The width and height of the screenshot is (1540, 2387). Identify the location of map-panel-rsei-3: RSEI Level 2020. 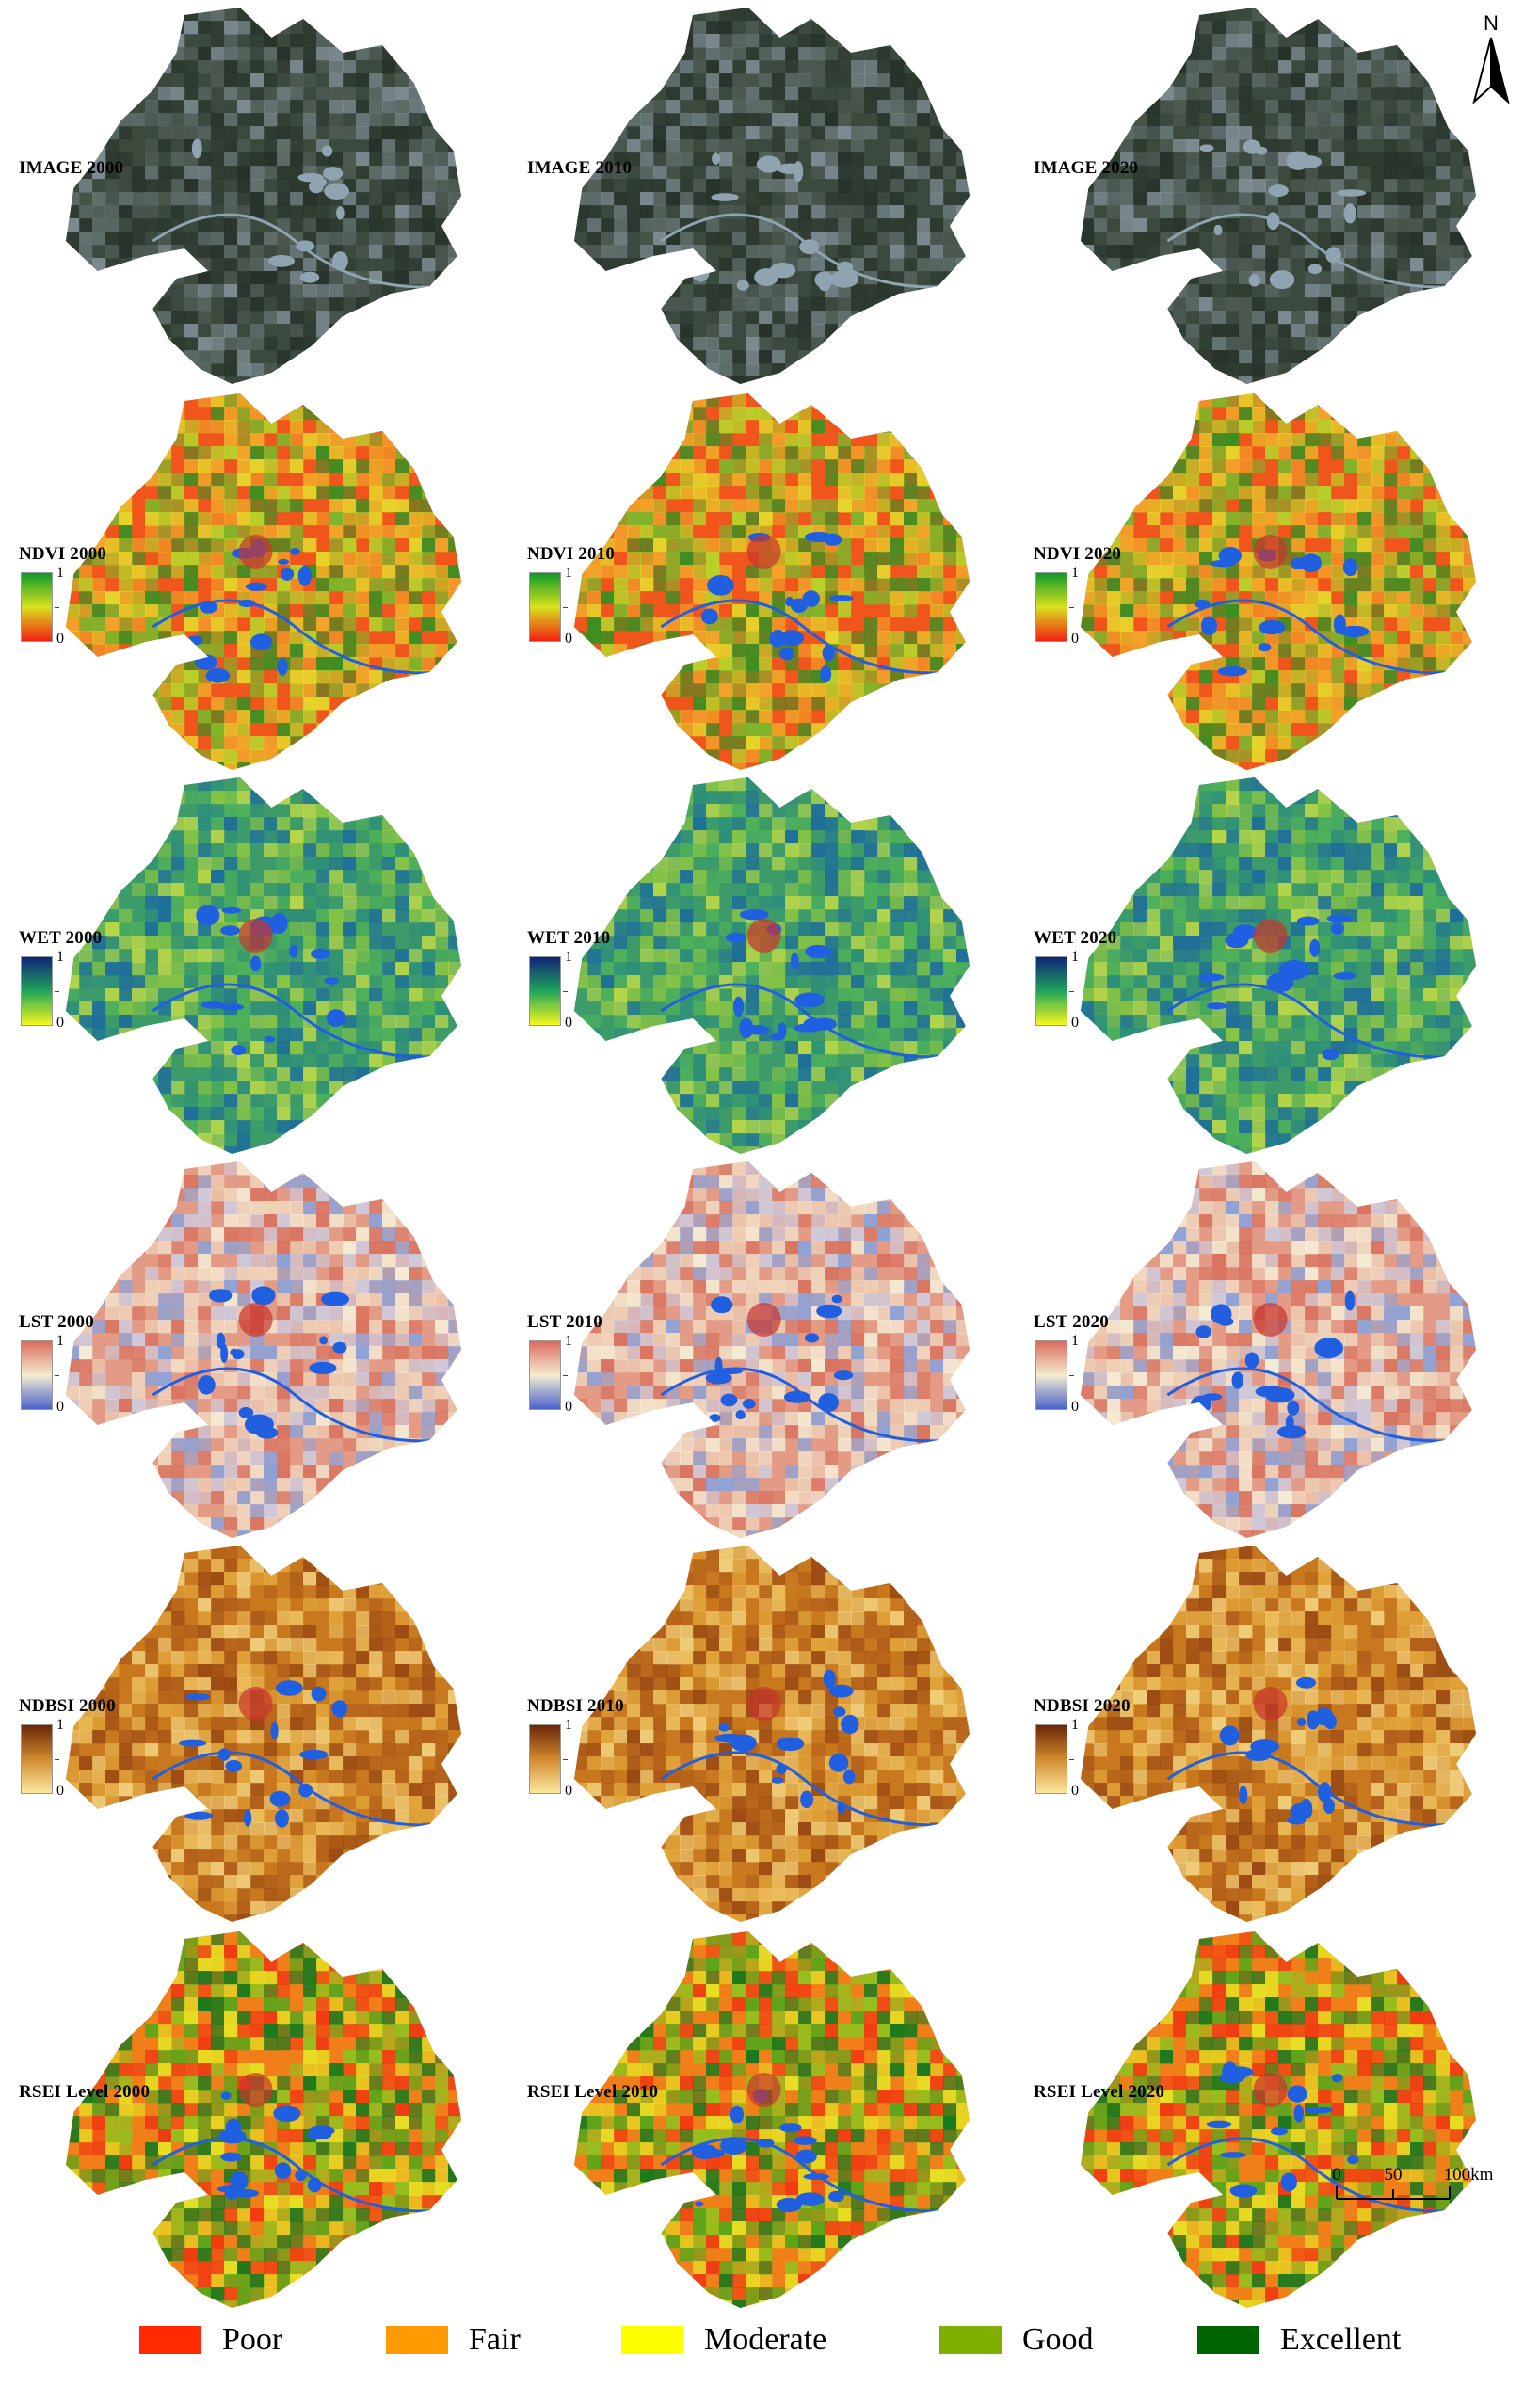
(1255, 2120).